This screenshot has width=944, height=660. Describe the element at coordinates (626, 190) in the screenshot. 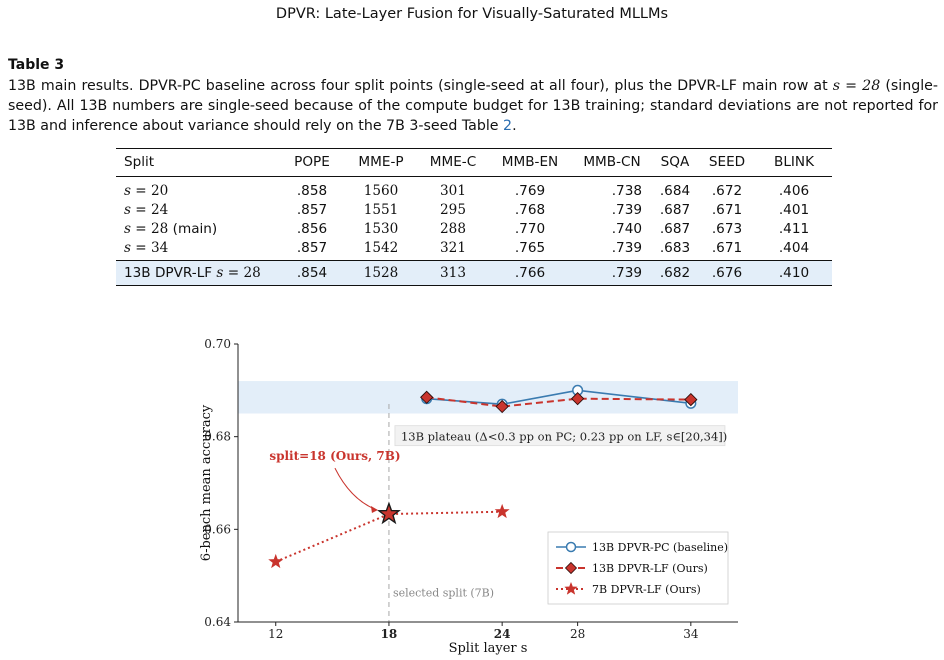

I see `table-cell: .738` at that location.